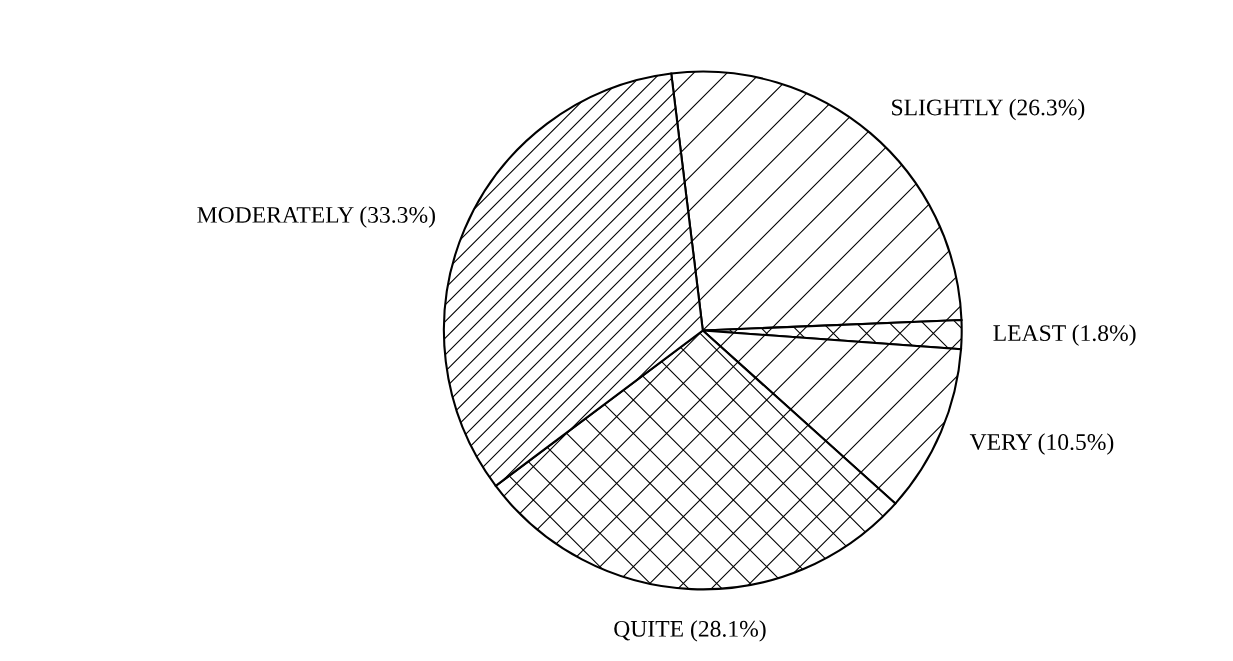 The height and width of the screenshot is (661, 1233). What do you see at coordinates (1041, 444) in the screenshot?
I see `slice-label: VERY (10.5%)` at bounding box center [1041, 444].